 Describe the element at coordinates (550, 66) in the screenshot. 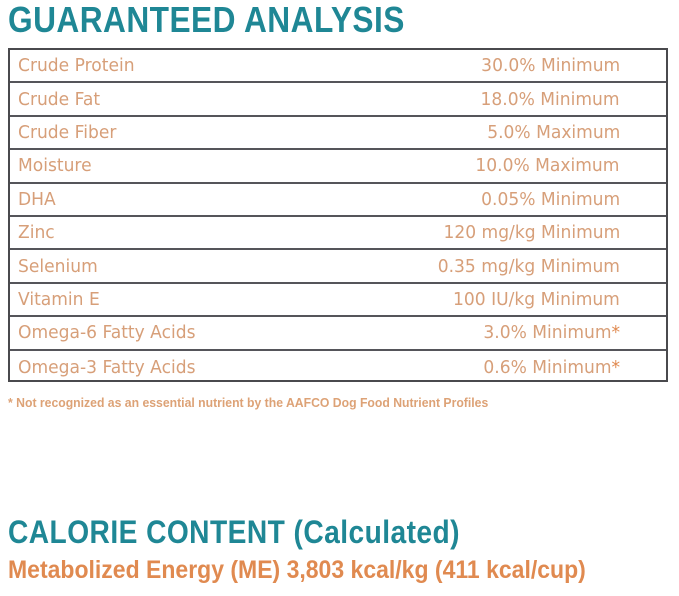

I see `nutrient-amount: 30.0% Minimum` at that location.